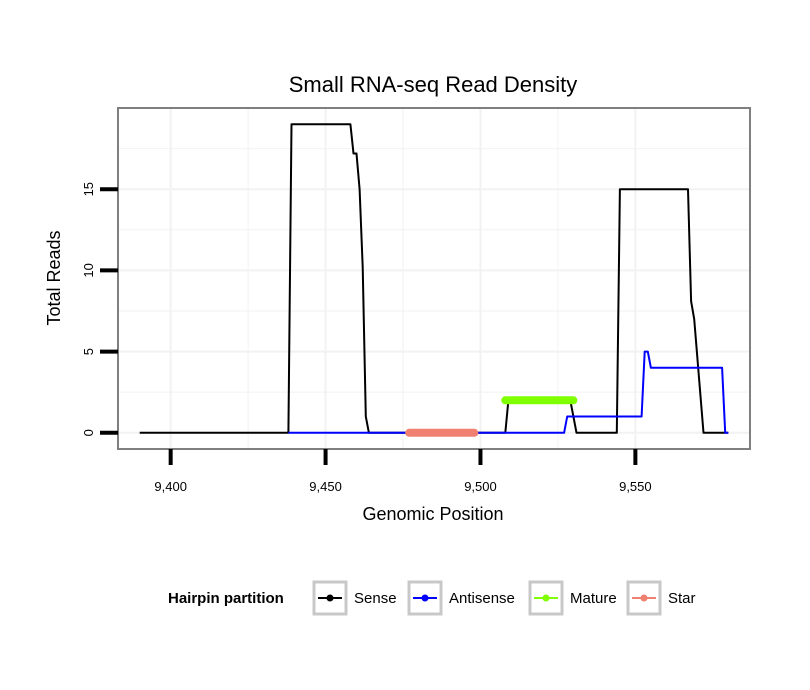 This screenshot has width=810, height=690. Describe the element at coordinates (226, 598) in the screenshot. I see `legend-title: Hairpin partition` at that location.